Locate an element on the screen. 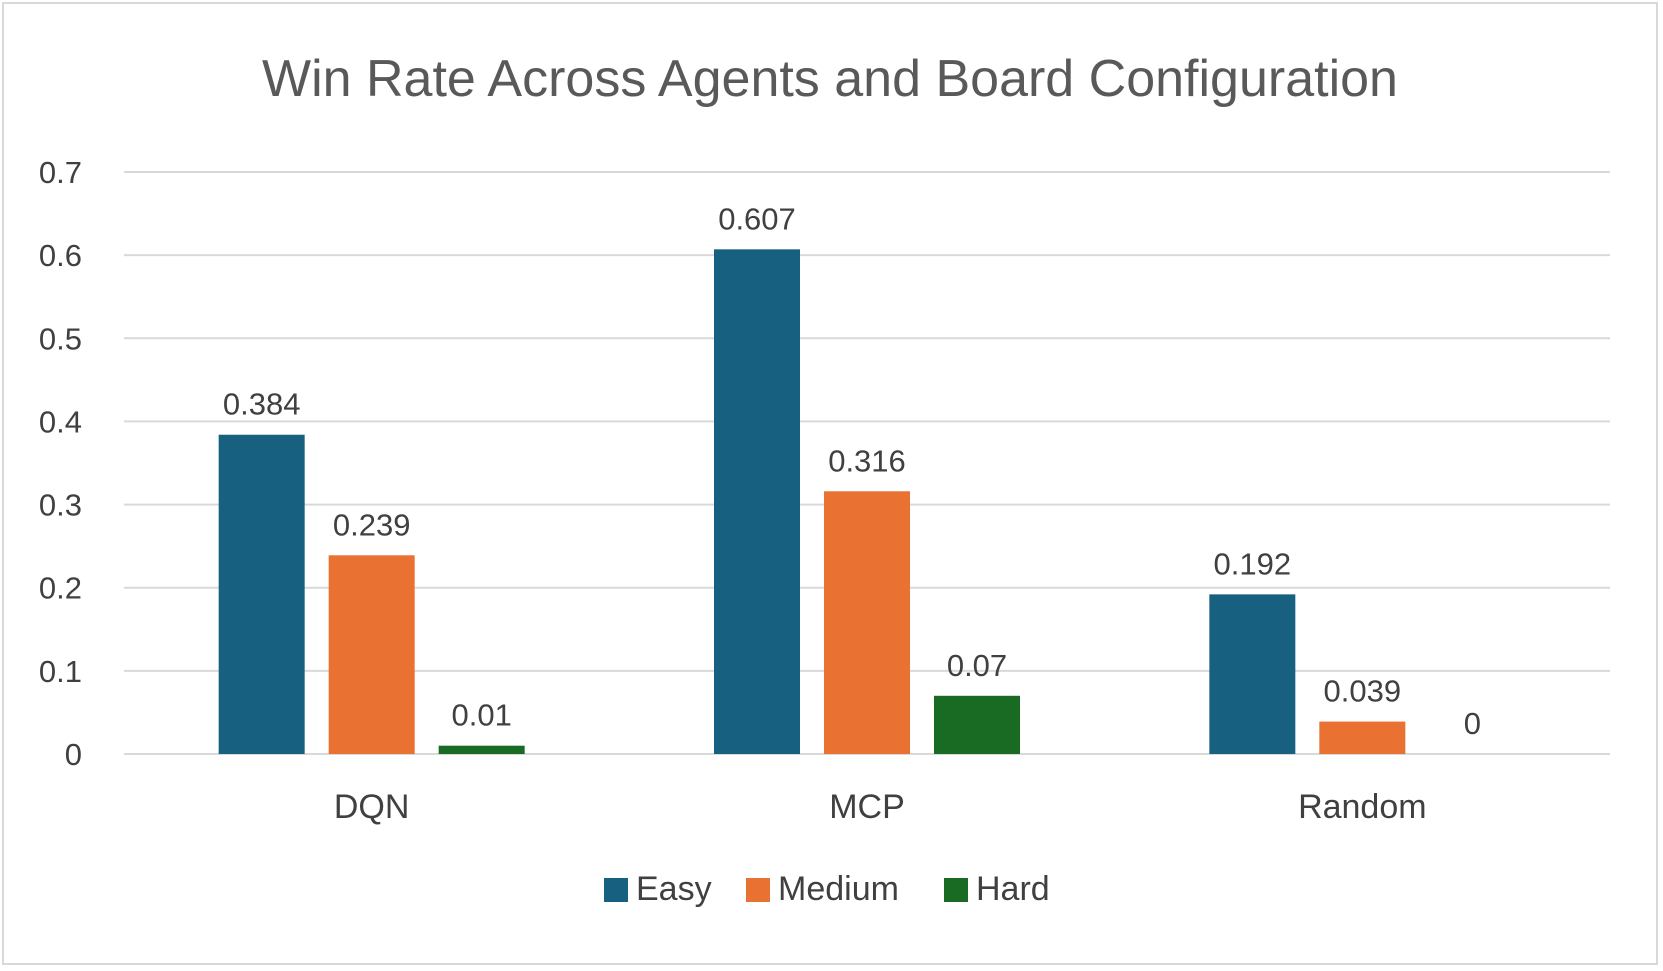  x-category-label: MCP is located at coordinates (867, 807).